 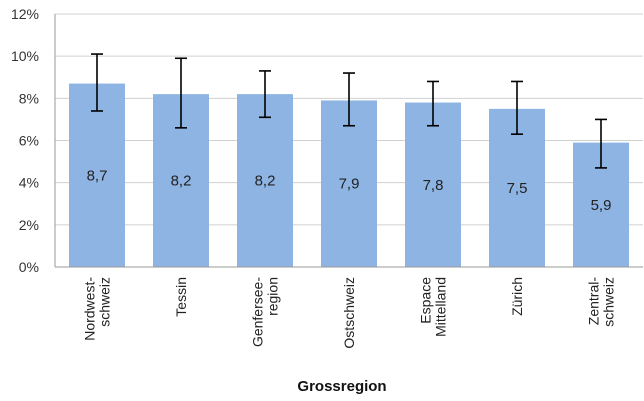 I want to click on x-tick-label: Tessin, so click(x=181, y=297).